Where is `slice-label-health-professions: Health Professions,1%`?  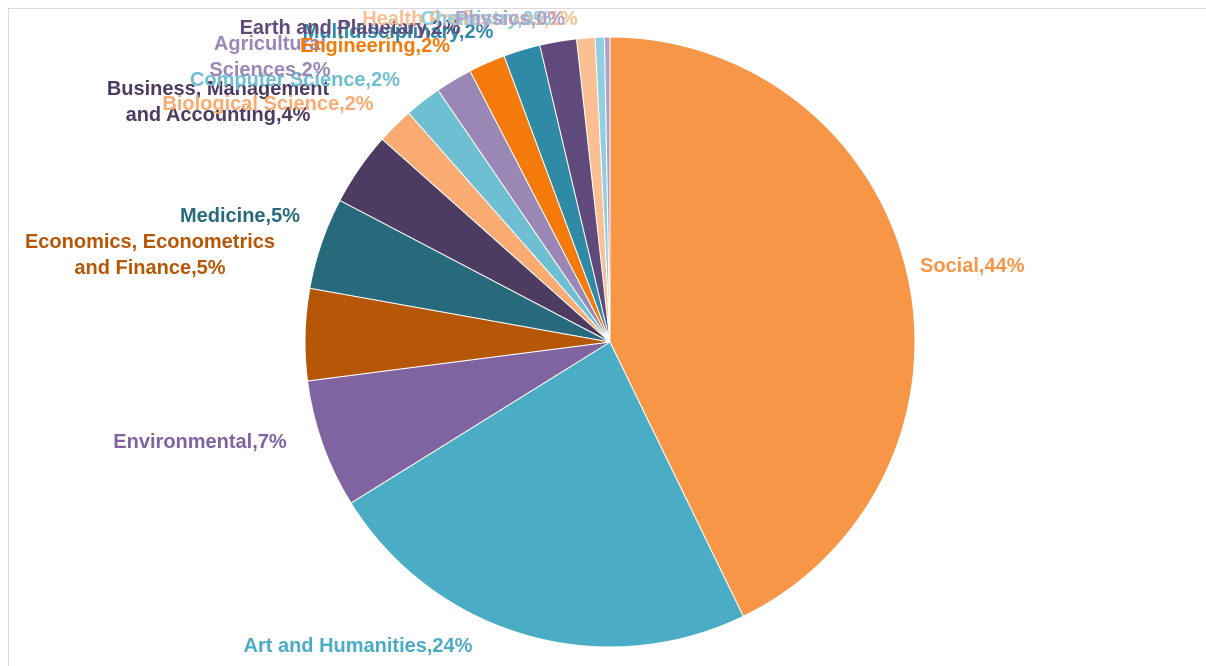
slice-label-health-professions: Health Professions,1% is located at coordinates (470, 19).